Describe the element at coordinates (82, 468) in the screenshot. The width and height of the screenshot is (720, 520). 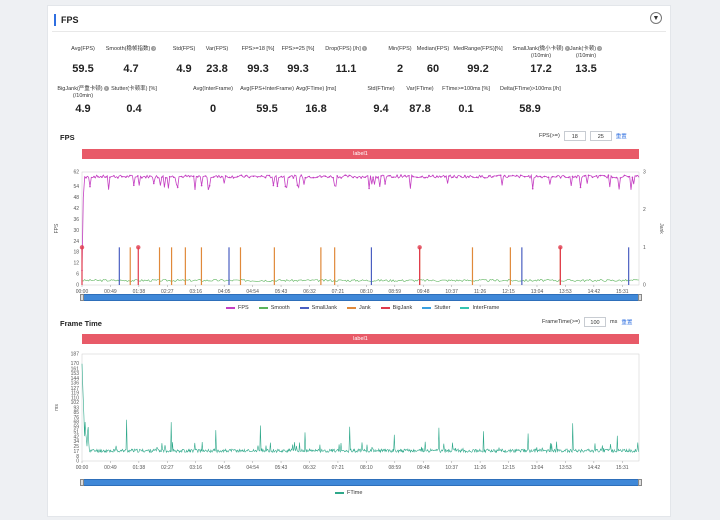
I see `ft-xtick-label: 00:00` at that location.